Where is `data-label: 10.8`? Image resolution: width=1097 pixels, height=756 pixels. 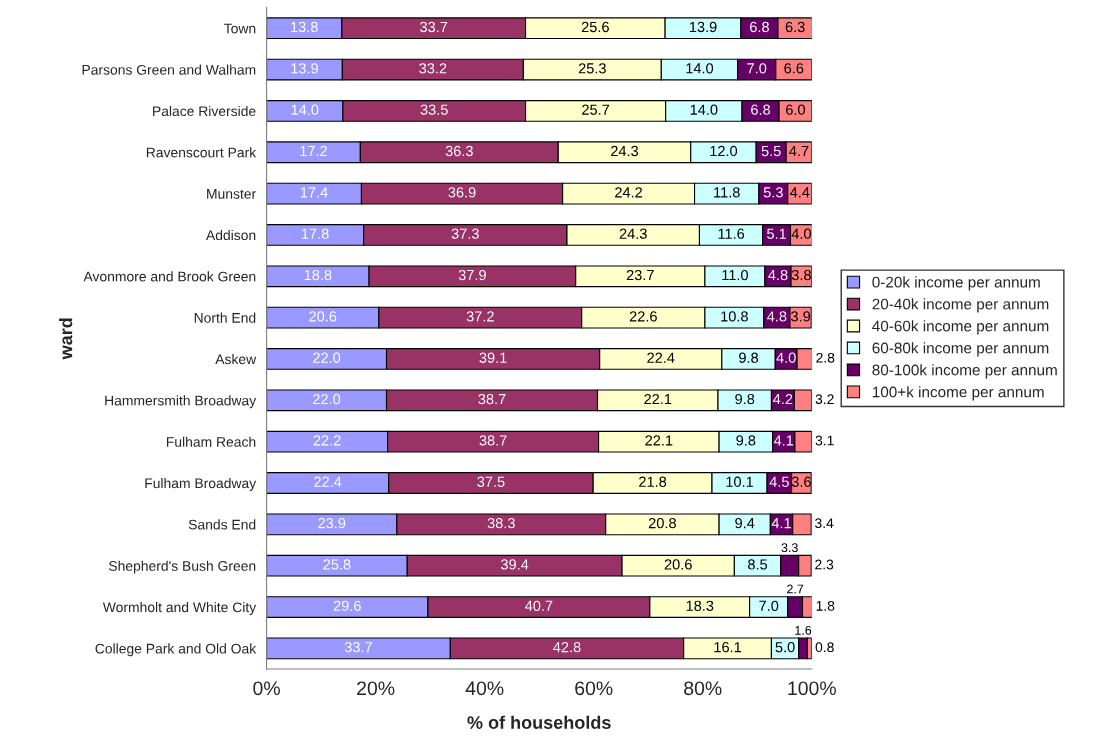
data-label: 10.8 is located at coordinates (734, 316).